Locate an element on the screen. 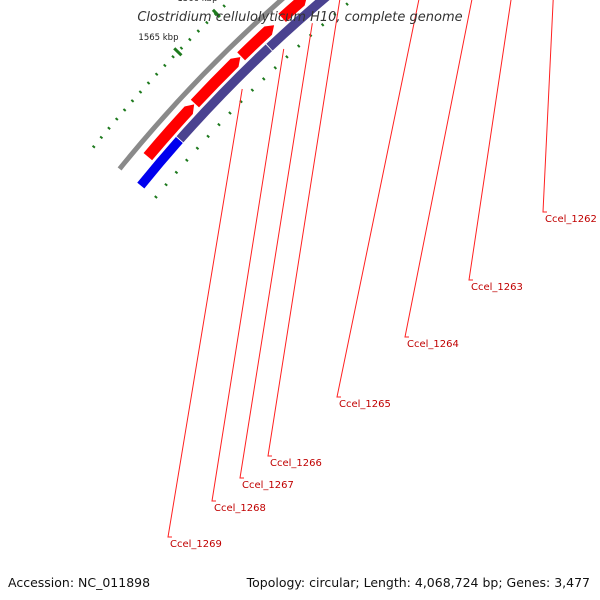 The image size is (600, 600). gene-label: Ccel_1262 is located at coordinates (571, 219).